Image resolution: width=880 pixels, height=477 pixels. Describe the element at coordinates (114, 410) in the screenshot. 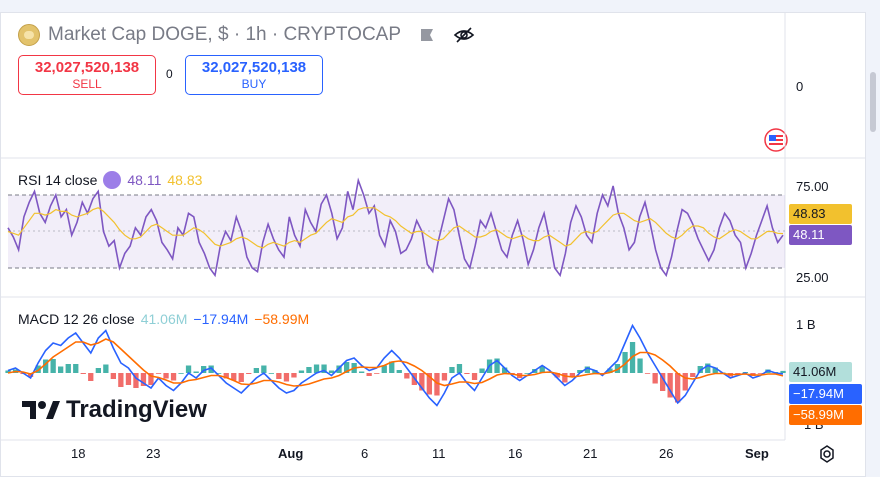

I see `tradingview-logo: TradingView` at that location.